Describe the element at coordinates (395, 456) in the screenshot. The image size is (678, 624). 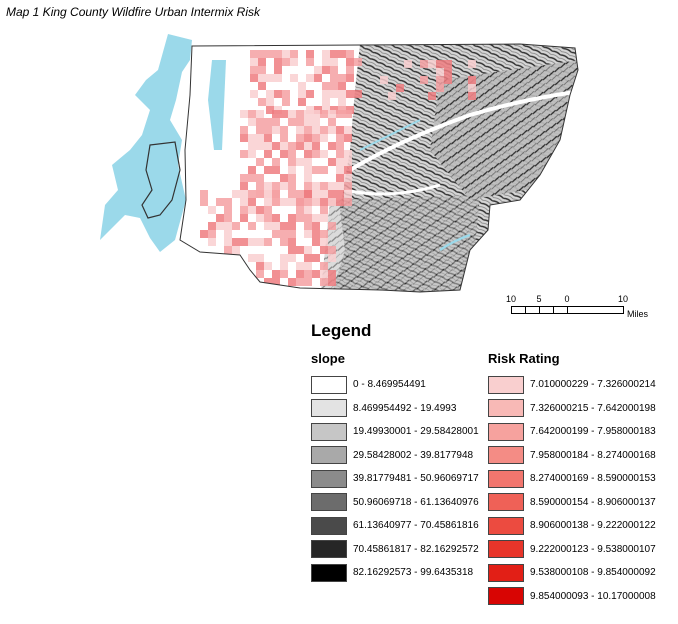
I see `slope-legend-entry: 29.58428002 - 39.8177948` at that location.